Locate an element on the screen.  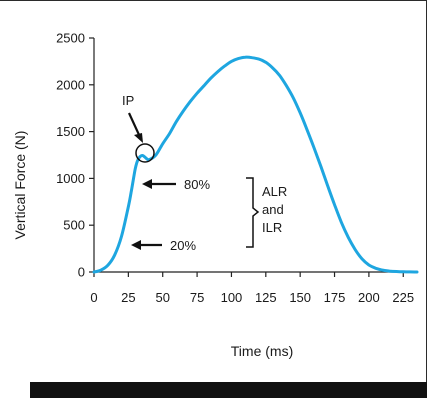
x-tick-label: 100 is located at coordinates (232, 297).